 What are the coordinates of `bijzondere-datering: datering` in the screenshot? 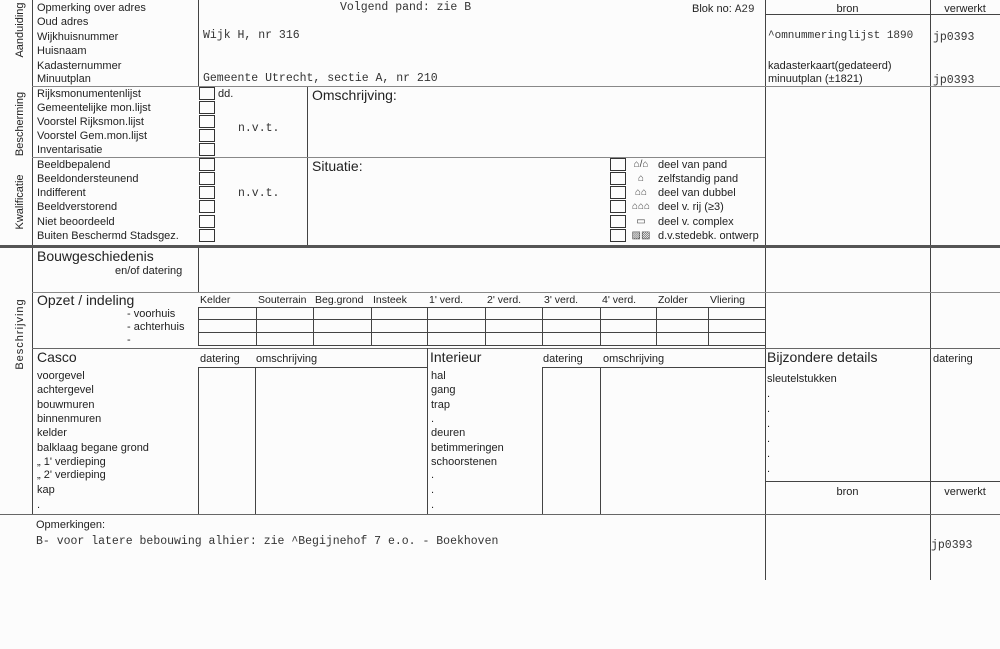 It's located at (953, 359).